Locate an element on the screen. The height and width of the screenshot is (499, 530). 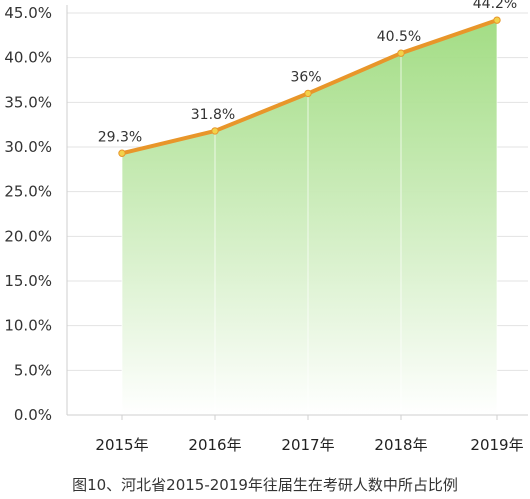
x-axis-ticks: 2015年 2016年 2017年 2018年 2019年 is located at coordinates (309, 445).